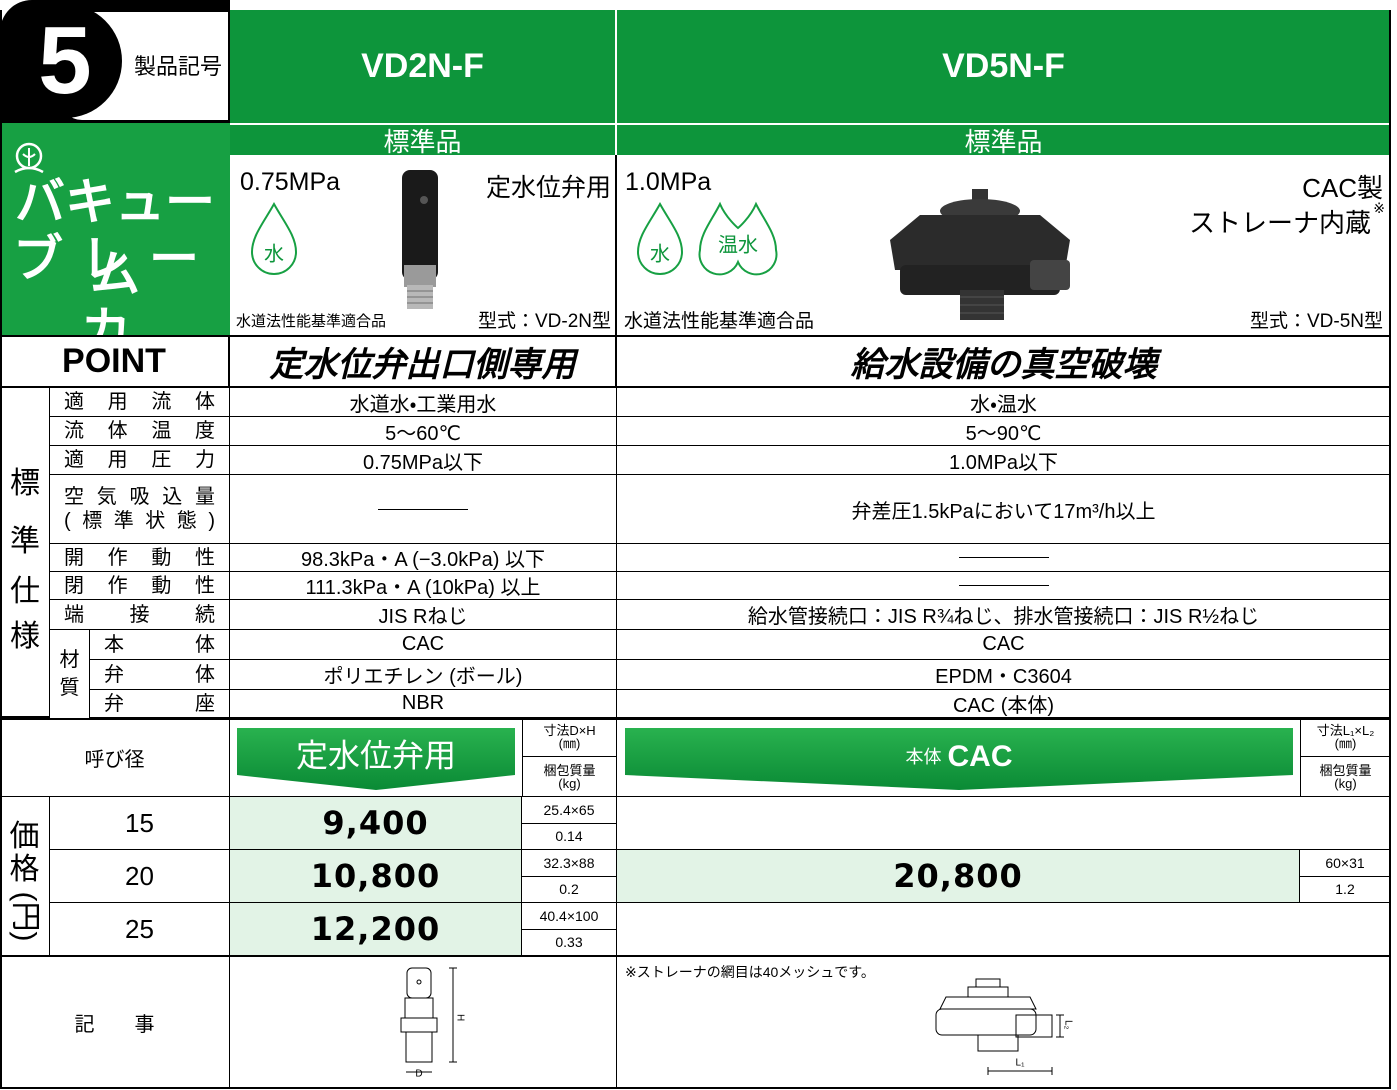 The image size is (1397, 1090). Describe the element at coordinates (423, 433) in the screenshot. I see `spec-value-text: 5〜60℃` at that location.